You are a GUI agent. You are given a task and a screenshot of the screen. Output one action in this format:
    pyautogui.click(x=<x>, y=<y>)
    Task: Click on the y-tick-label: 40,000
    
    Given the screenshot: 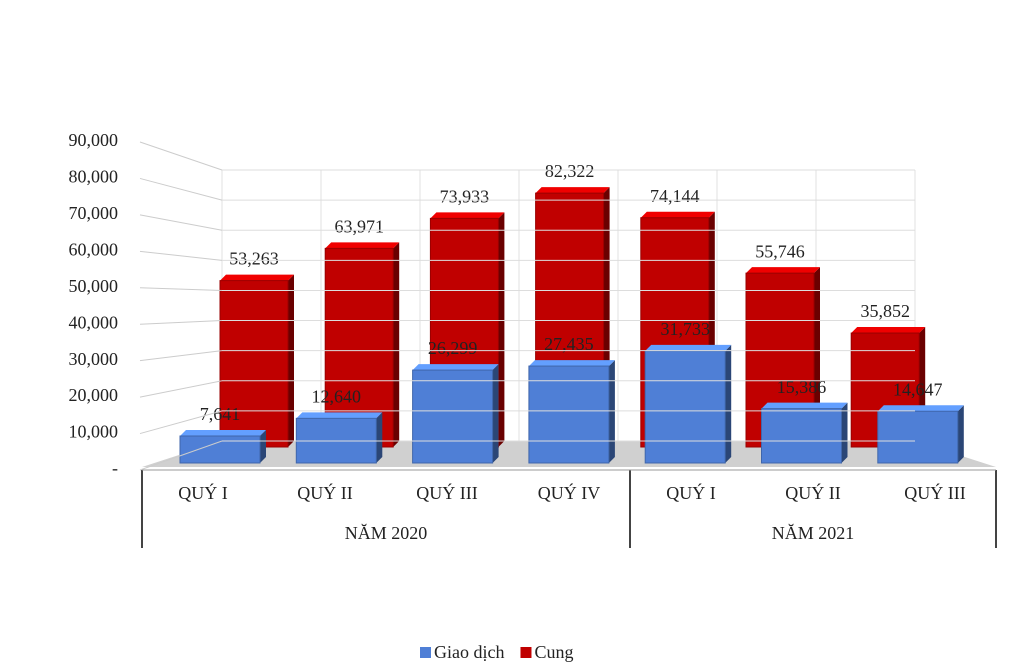 What is the action you would take?
    pyautogui.click(x=94, y=322)
    